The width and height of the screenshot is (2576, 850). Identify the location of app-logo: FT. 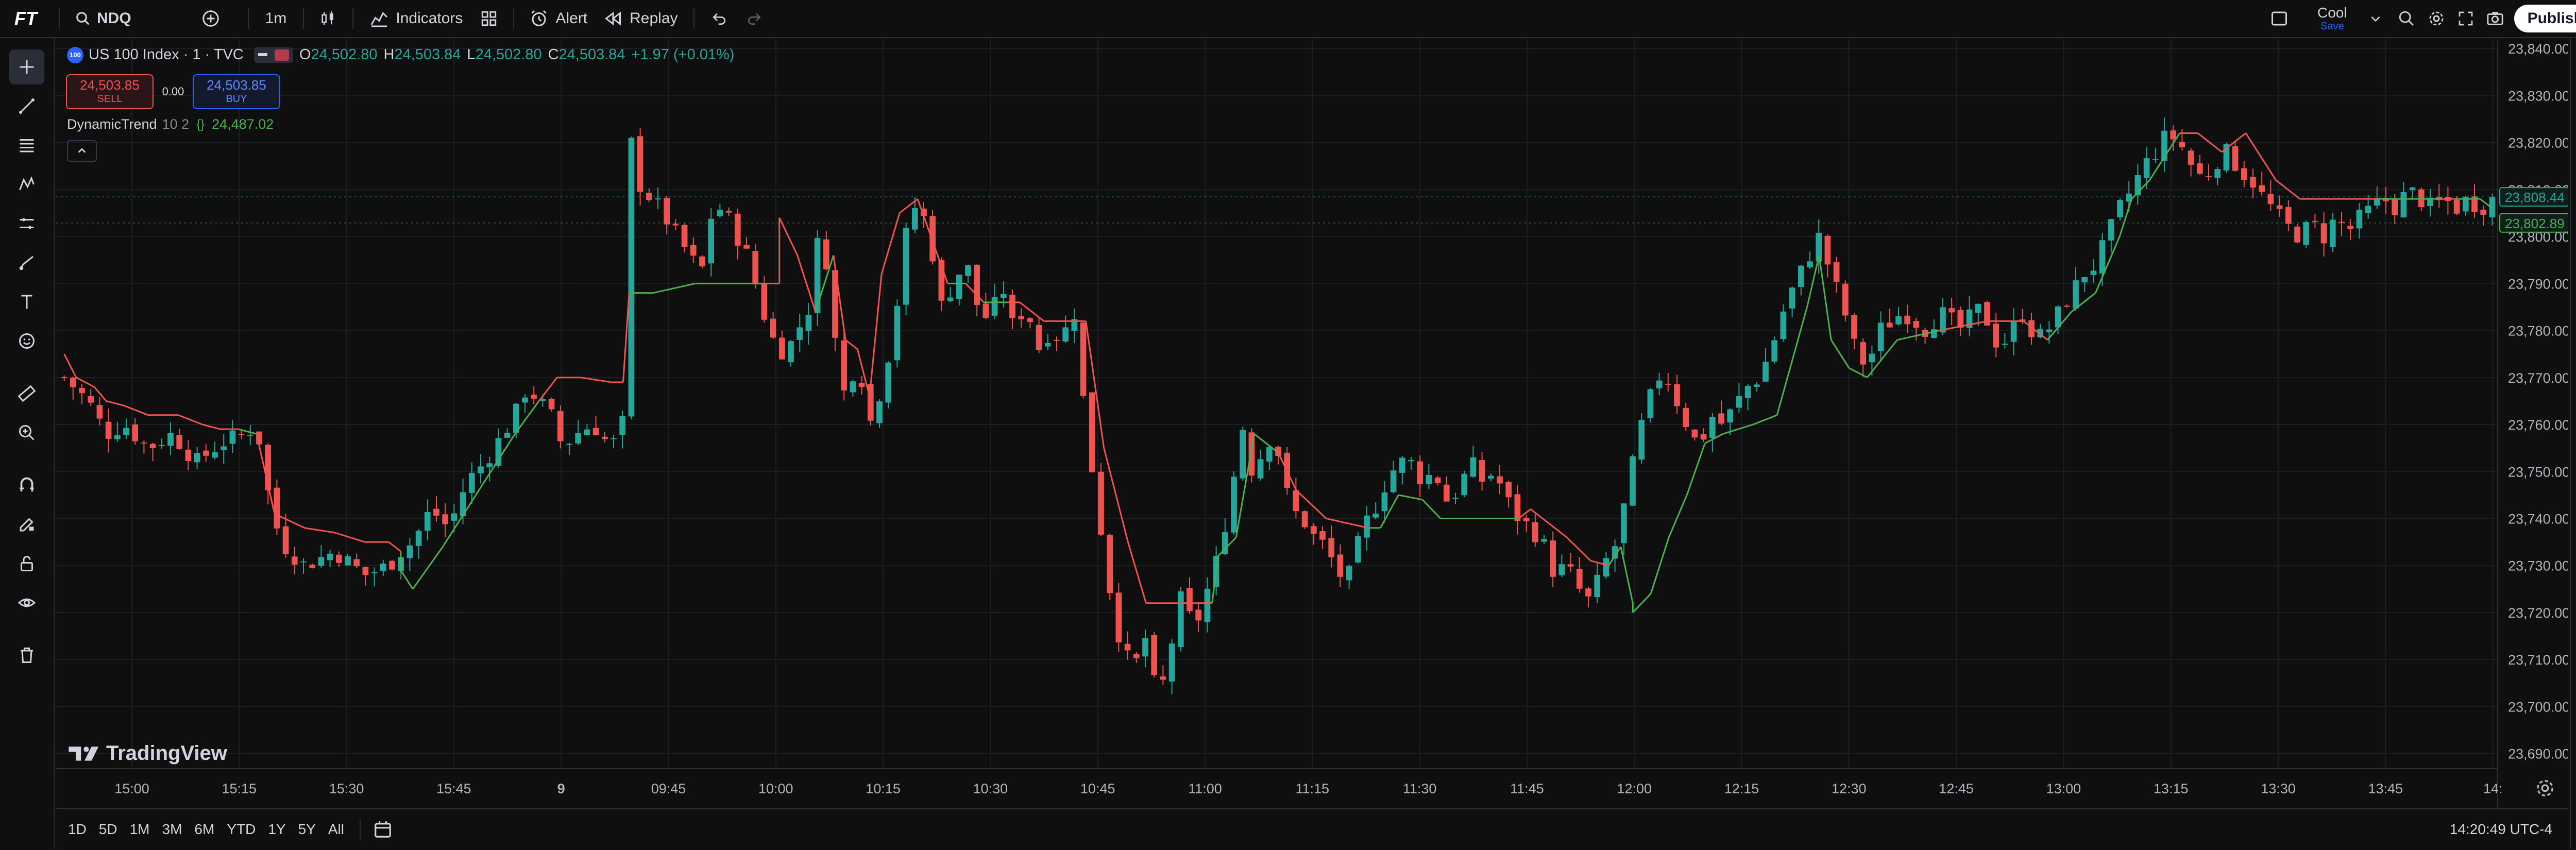
(26, 18).